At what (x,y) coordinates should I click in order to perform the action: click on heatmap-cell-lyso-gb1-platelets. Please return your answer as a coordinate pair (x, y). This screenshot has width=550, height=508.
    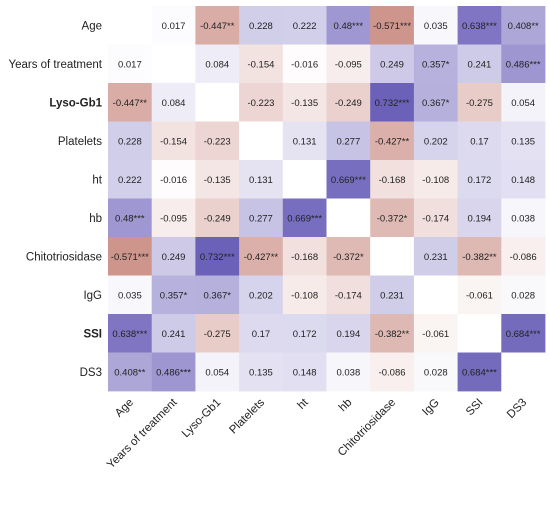
    Looking at the image, I should click on (261, 102).